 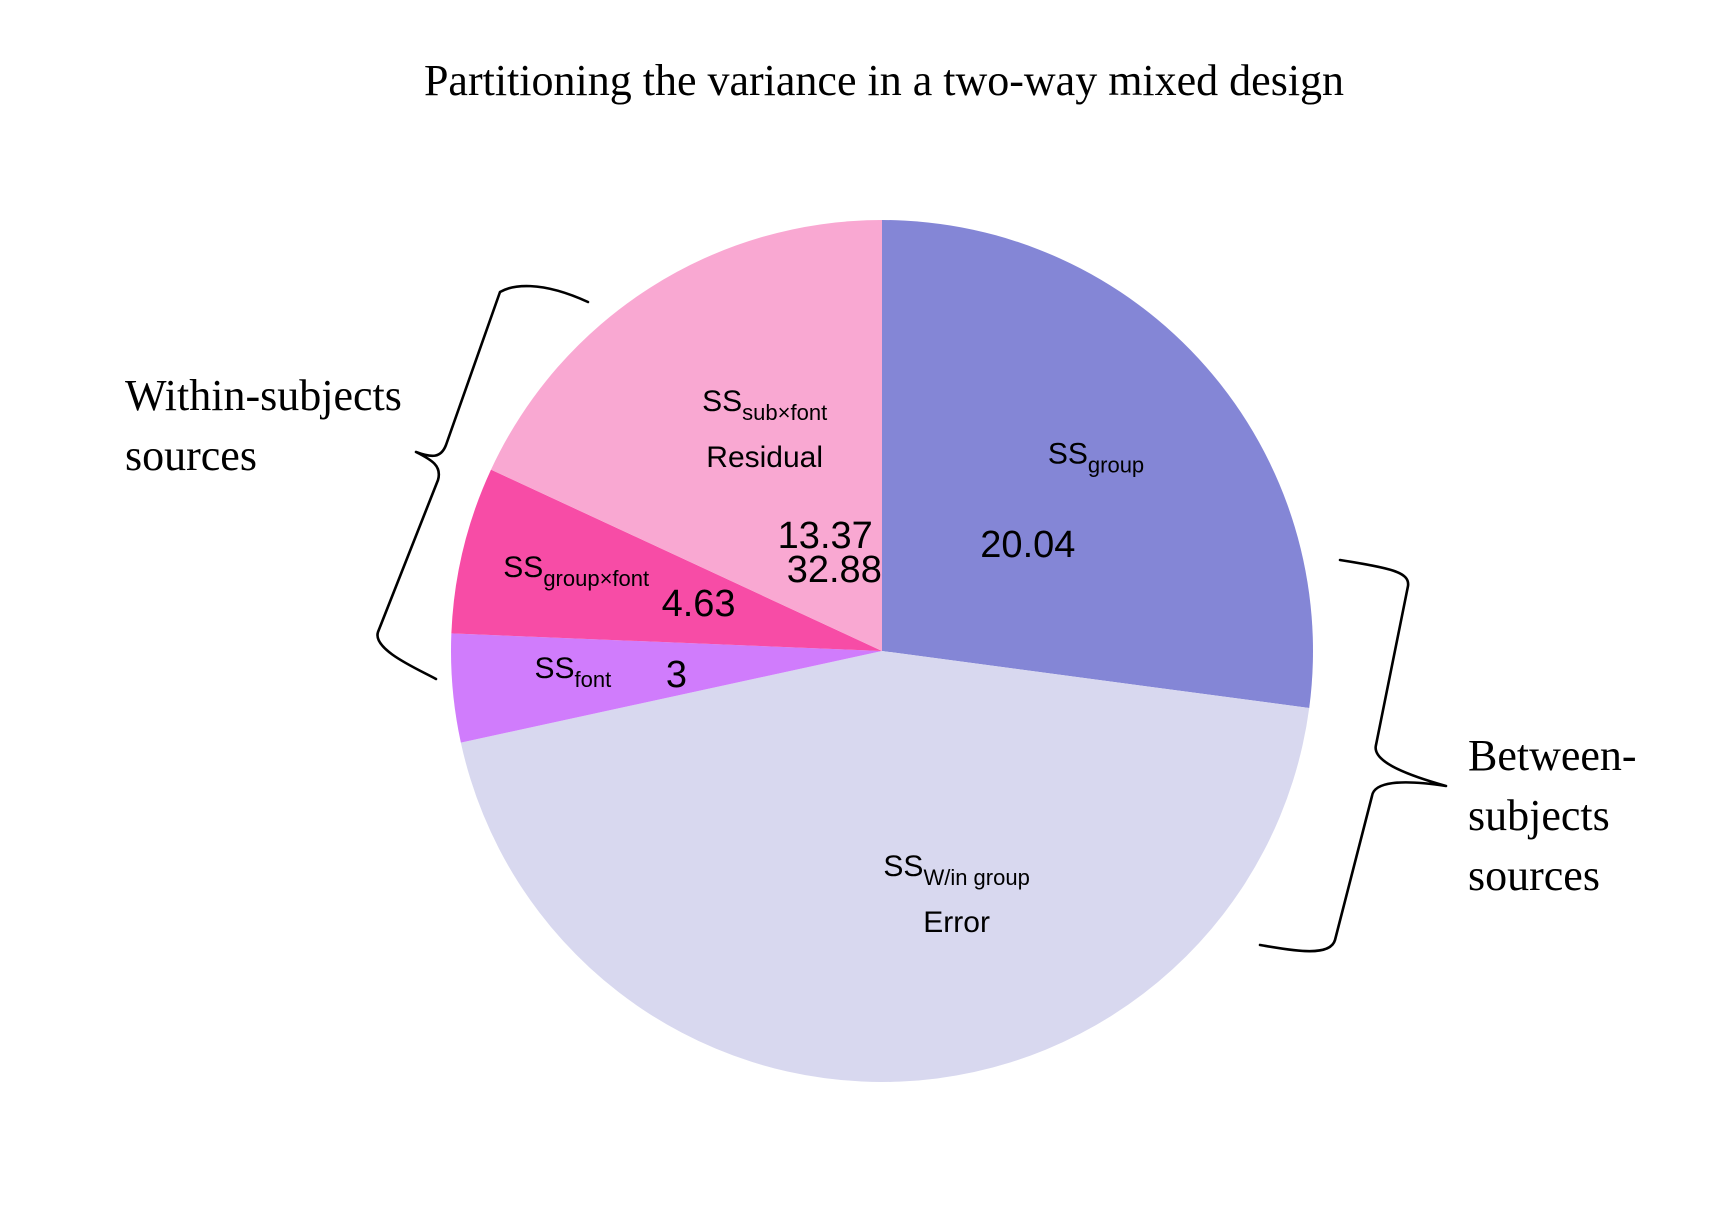 I want to click on between-subjects-brace, so click(x=1353, y=755).